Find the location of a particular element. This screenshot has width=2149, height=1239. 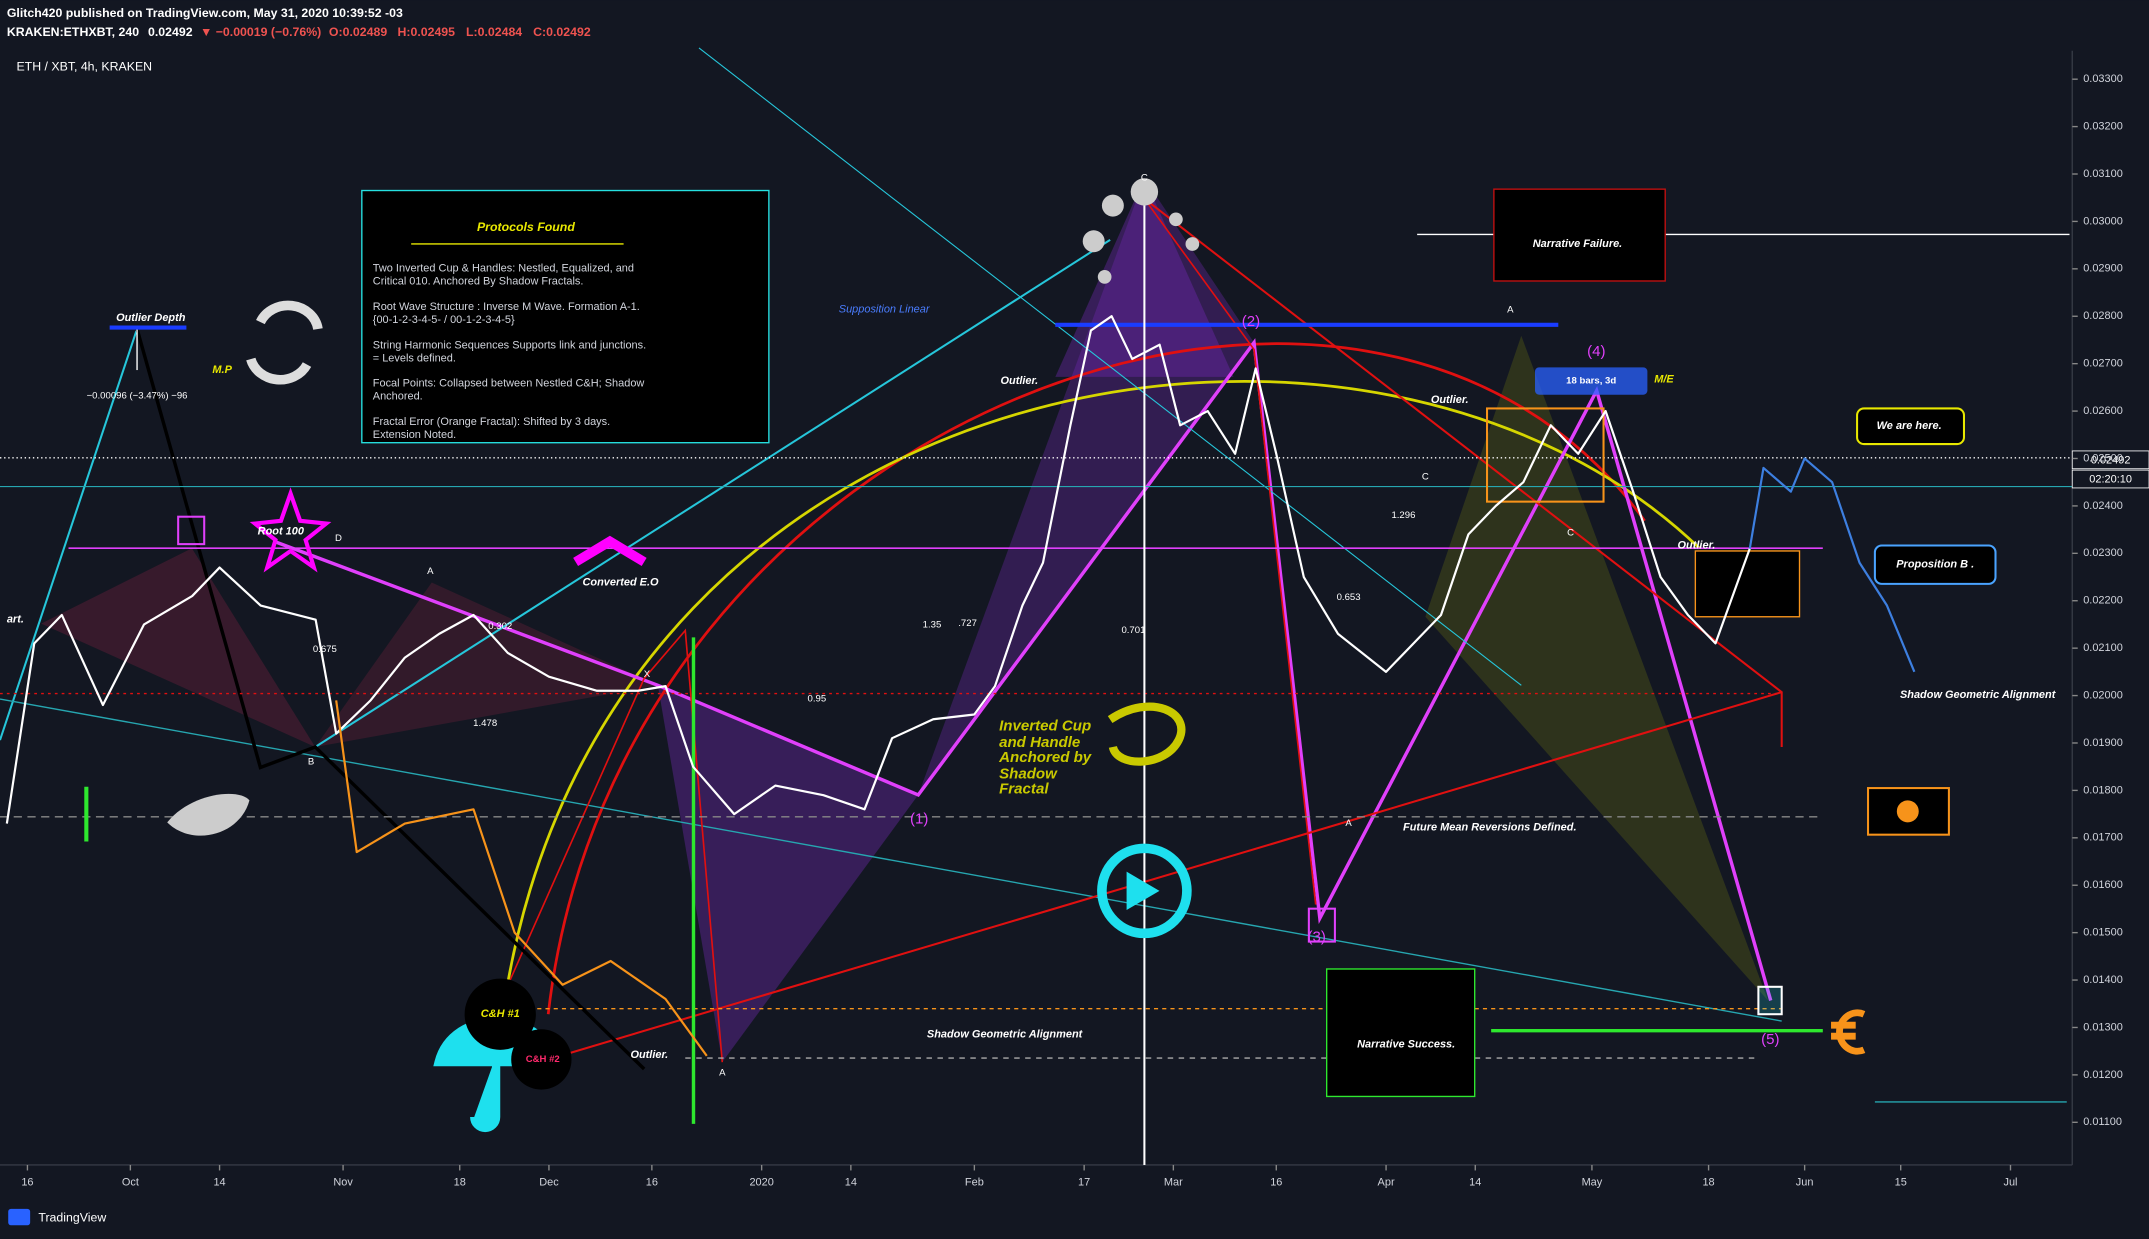

annotation: 0.653 is located at coordinates (1349, 597).